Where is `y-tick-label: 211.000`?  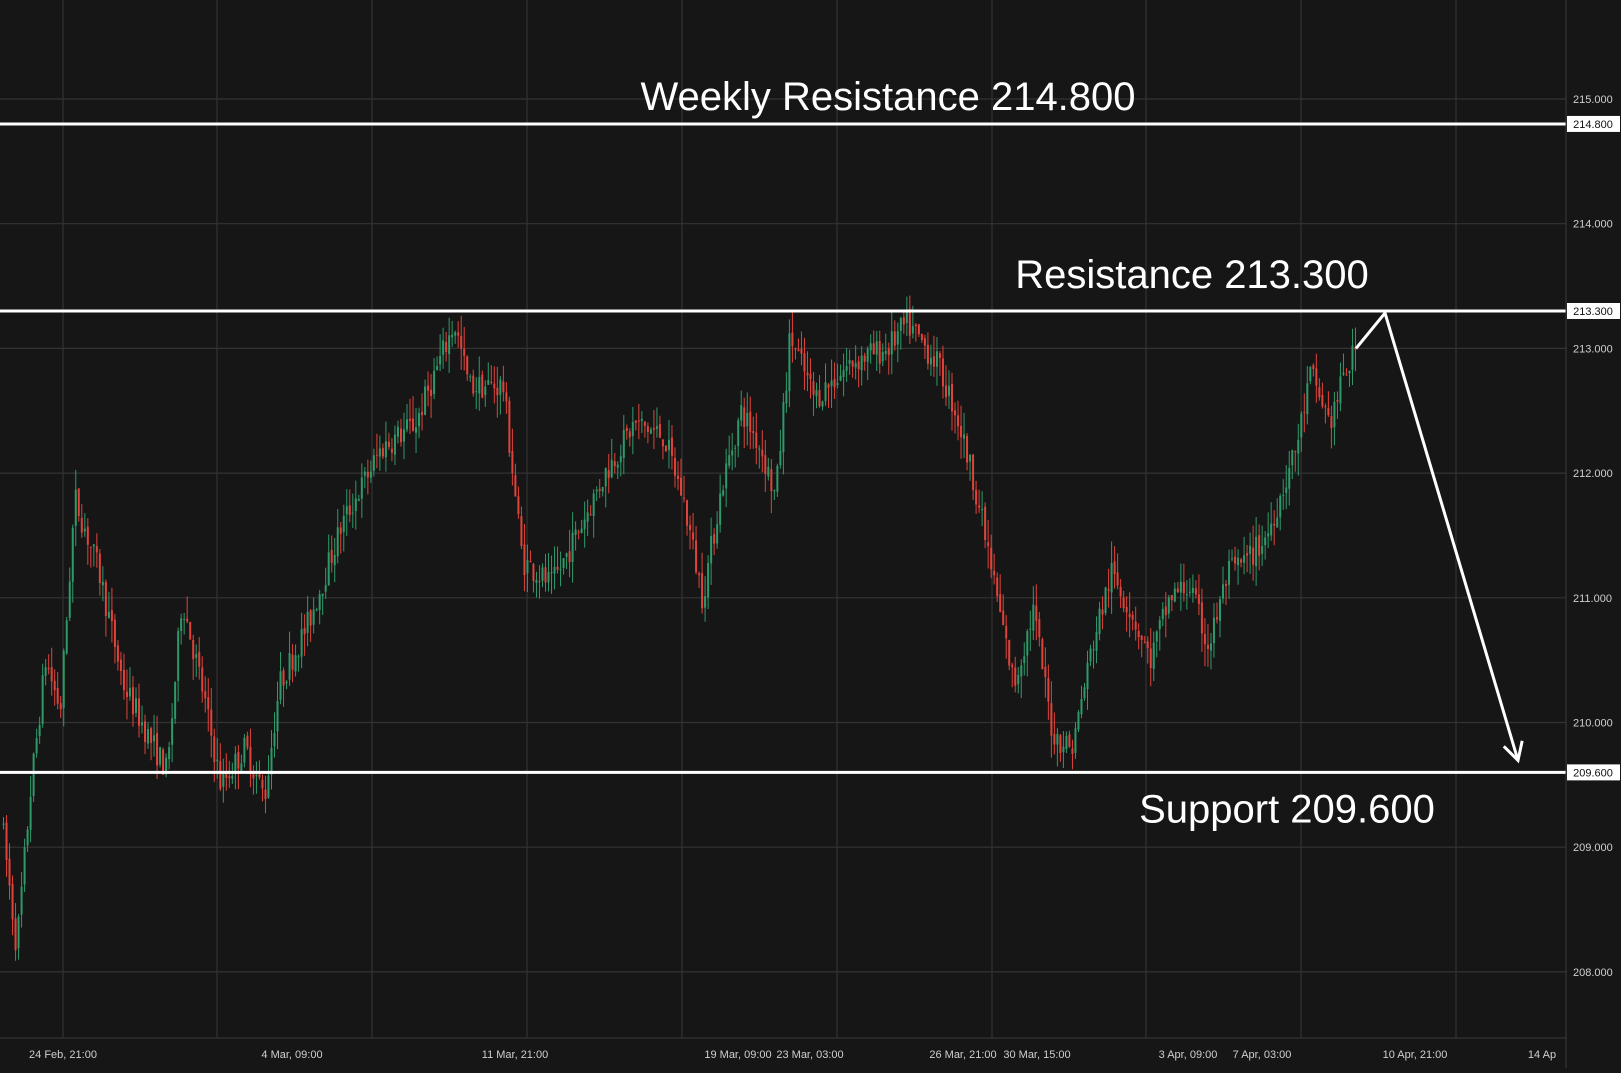
y-tick-label: 211.000 is located at coordinates (1592, 599).